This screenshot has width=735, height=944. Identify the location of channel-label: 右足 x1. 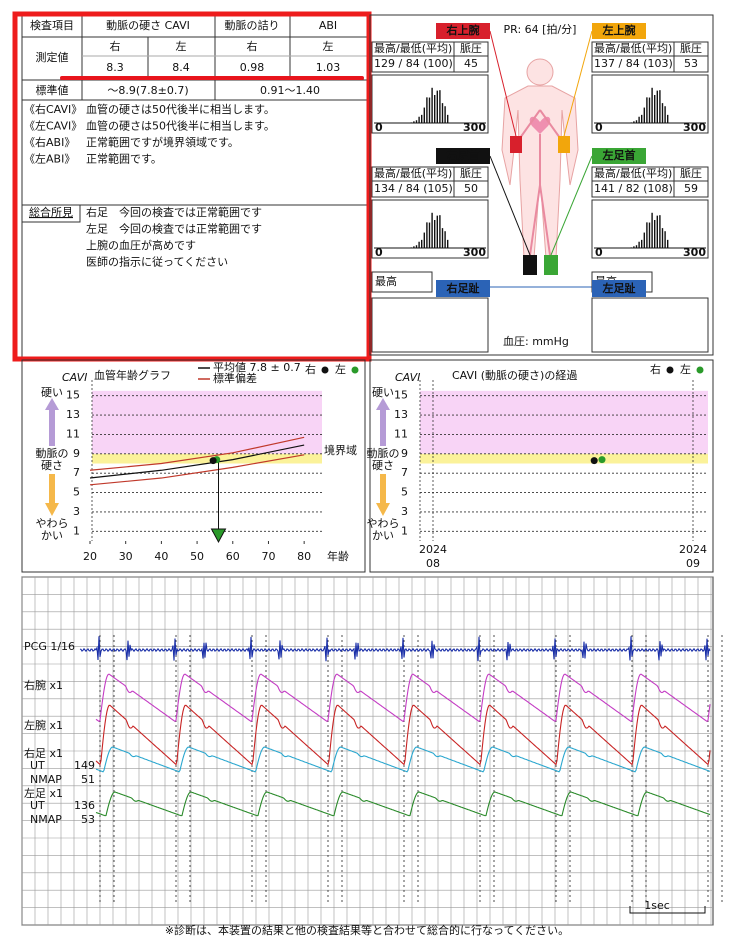
(43, 753).